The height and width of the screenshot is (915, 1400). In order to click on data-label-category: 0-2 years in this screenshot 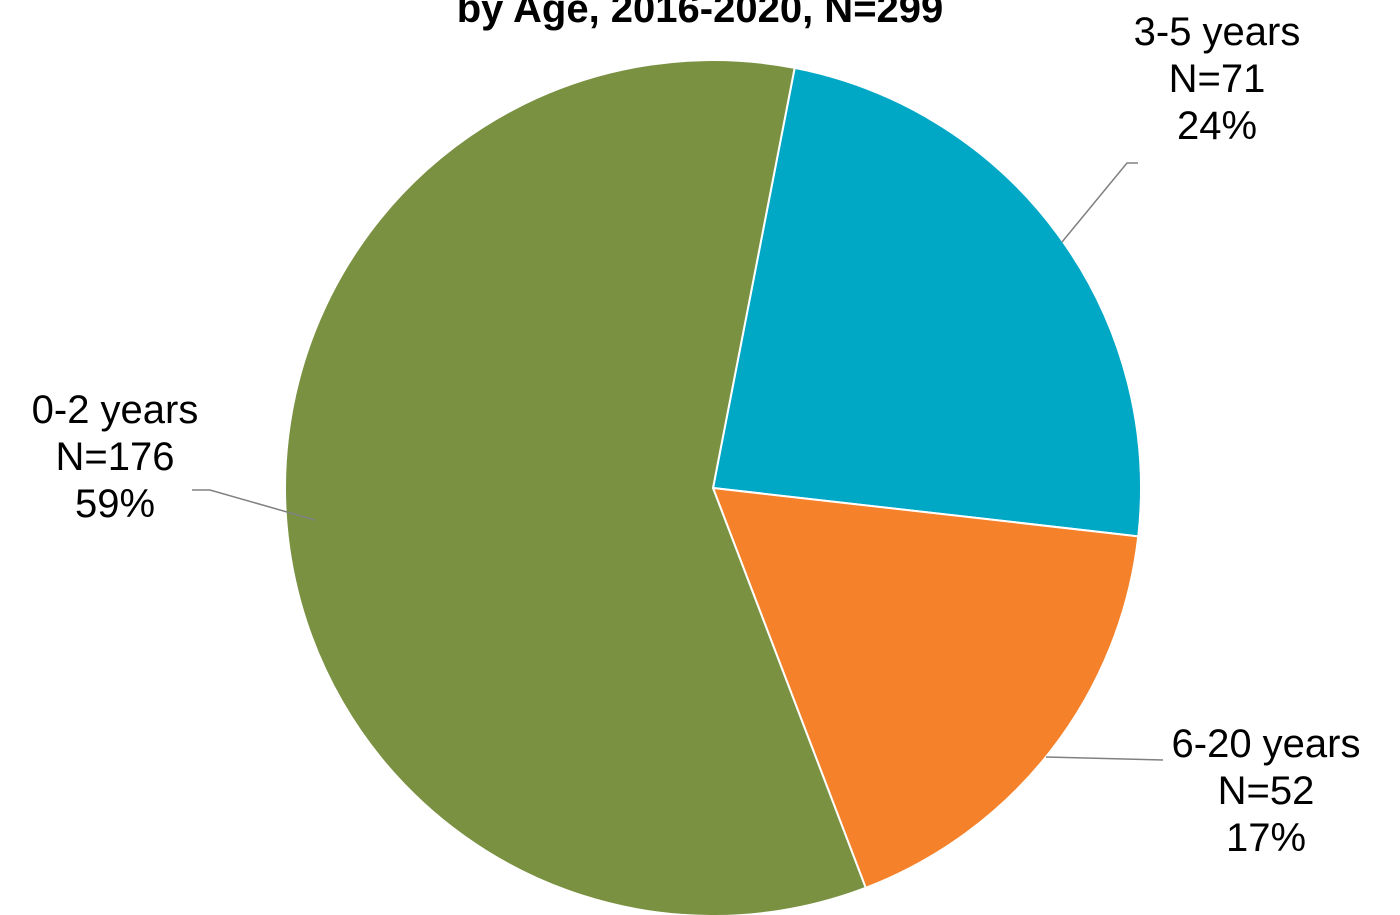, I will do `click(115, 410)`.